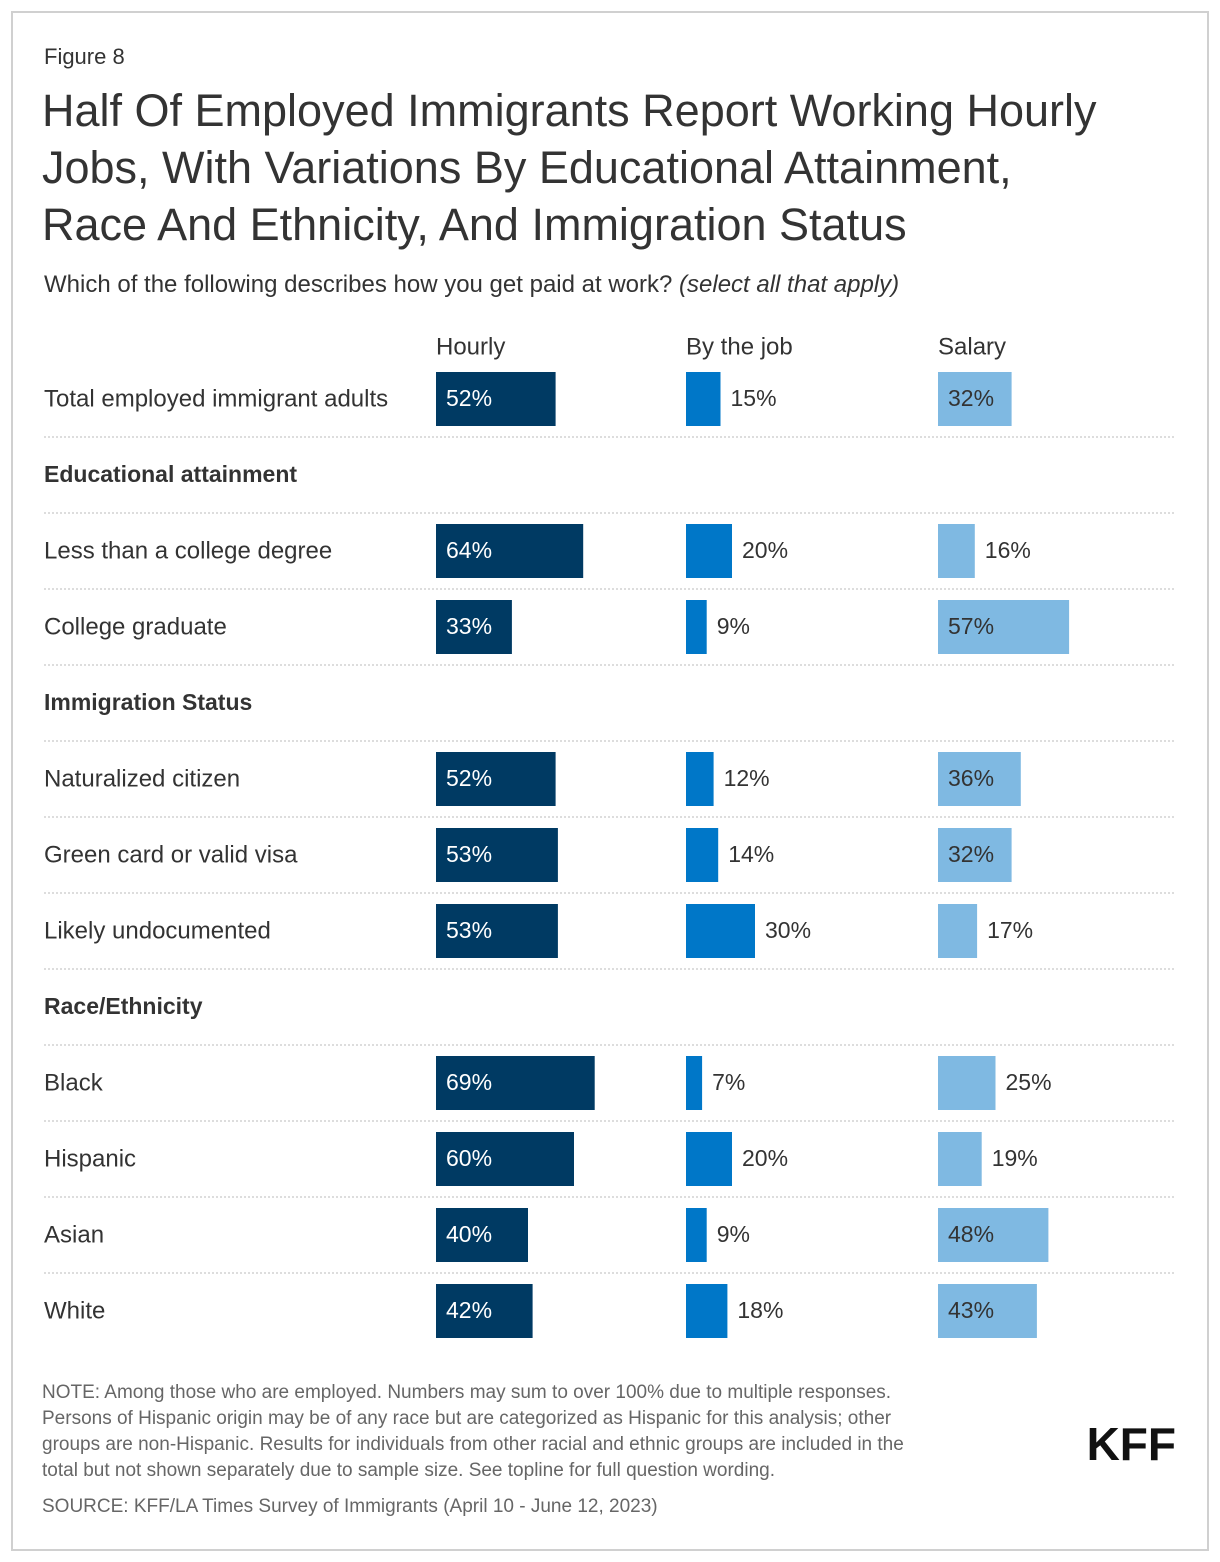 The height and width of the screenshot is (1562, 1220). Describe the element at coordinates (84, 56) in the screenshot. I see `figure-label: Figure 8` at that location.